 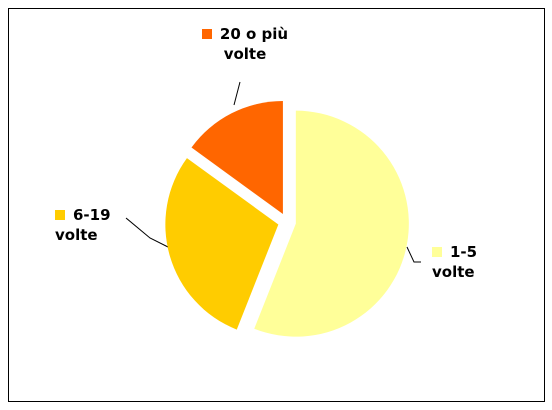 I want to click on slice-label: 1-5 volte, so click(x=472, y=262).